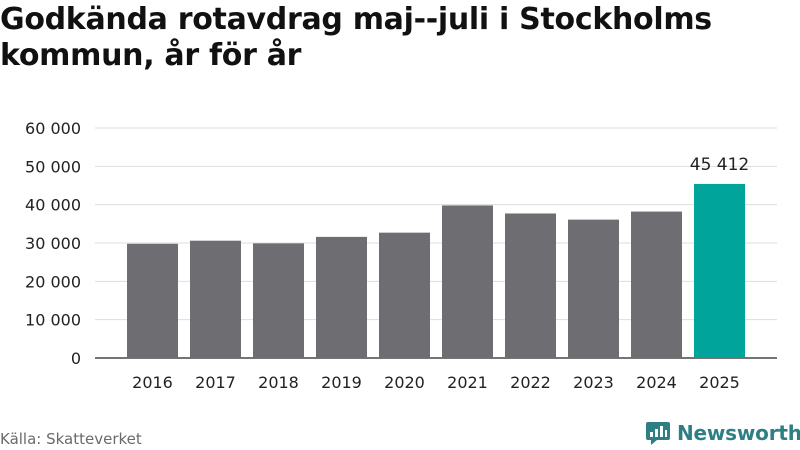  Describe the element at coordinates (53, 166) in the screenshot. I see `y-tick-label: 50 000` at that location.